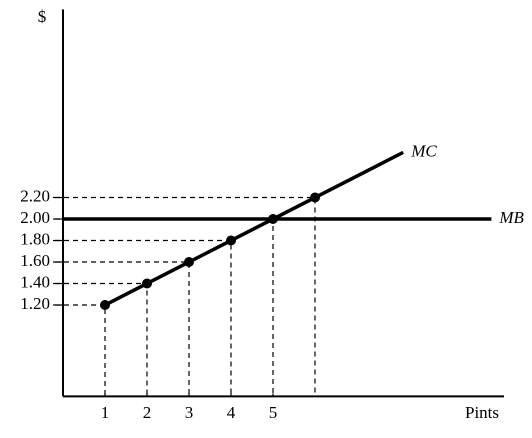 This screenshot has width=532, height=438. Describe the element at coordinates (273, 412) in the screenshot. I see `x-tick-label: 5` at that location.